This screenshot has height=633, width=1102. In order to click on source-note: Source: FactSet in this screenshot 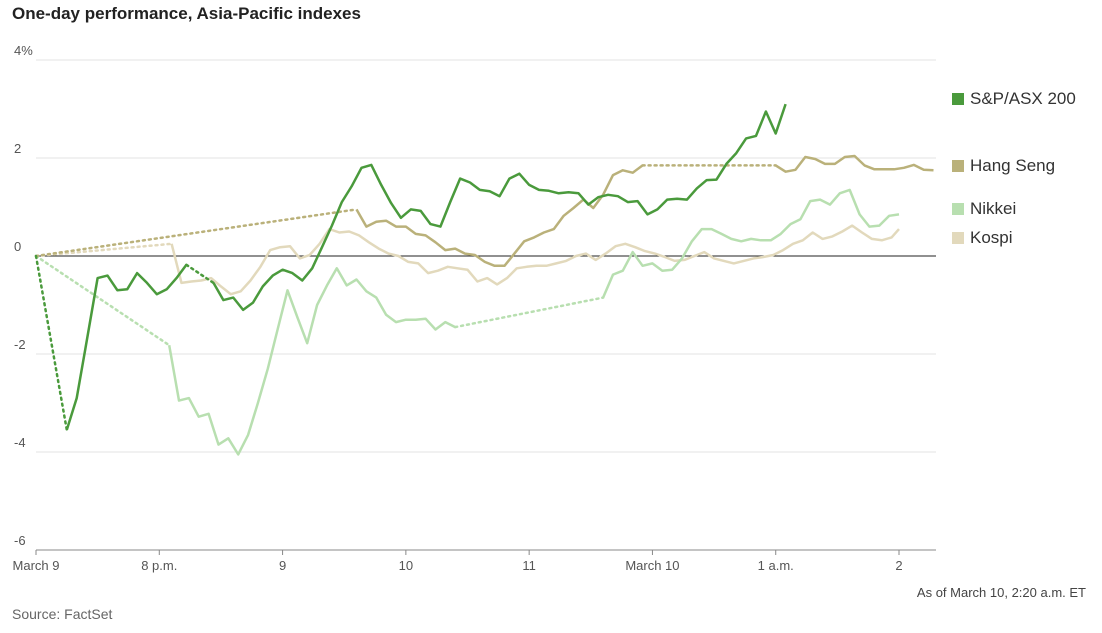, I will do `click(62, 614)`.